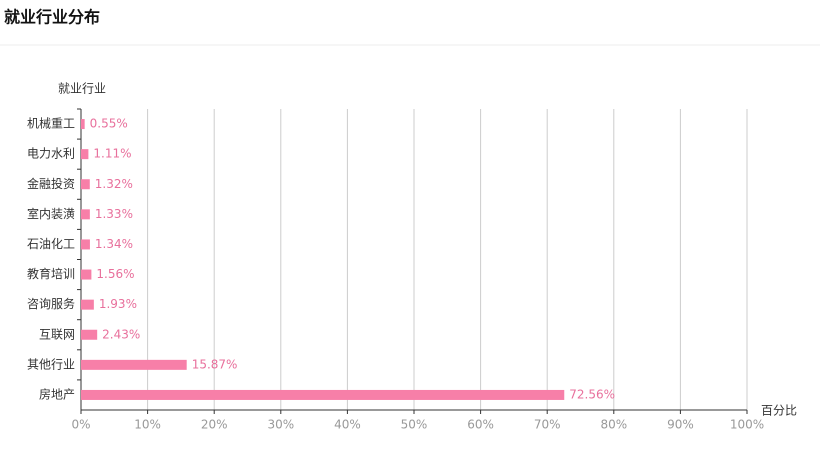  What do you see at coordinates (51, 303) in the screenshot?
I see `y-tick-label: 咨询服务` at bounding box center [51, 303].